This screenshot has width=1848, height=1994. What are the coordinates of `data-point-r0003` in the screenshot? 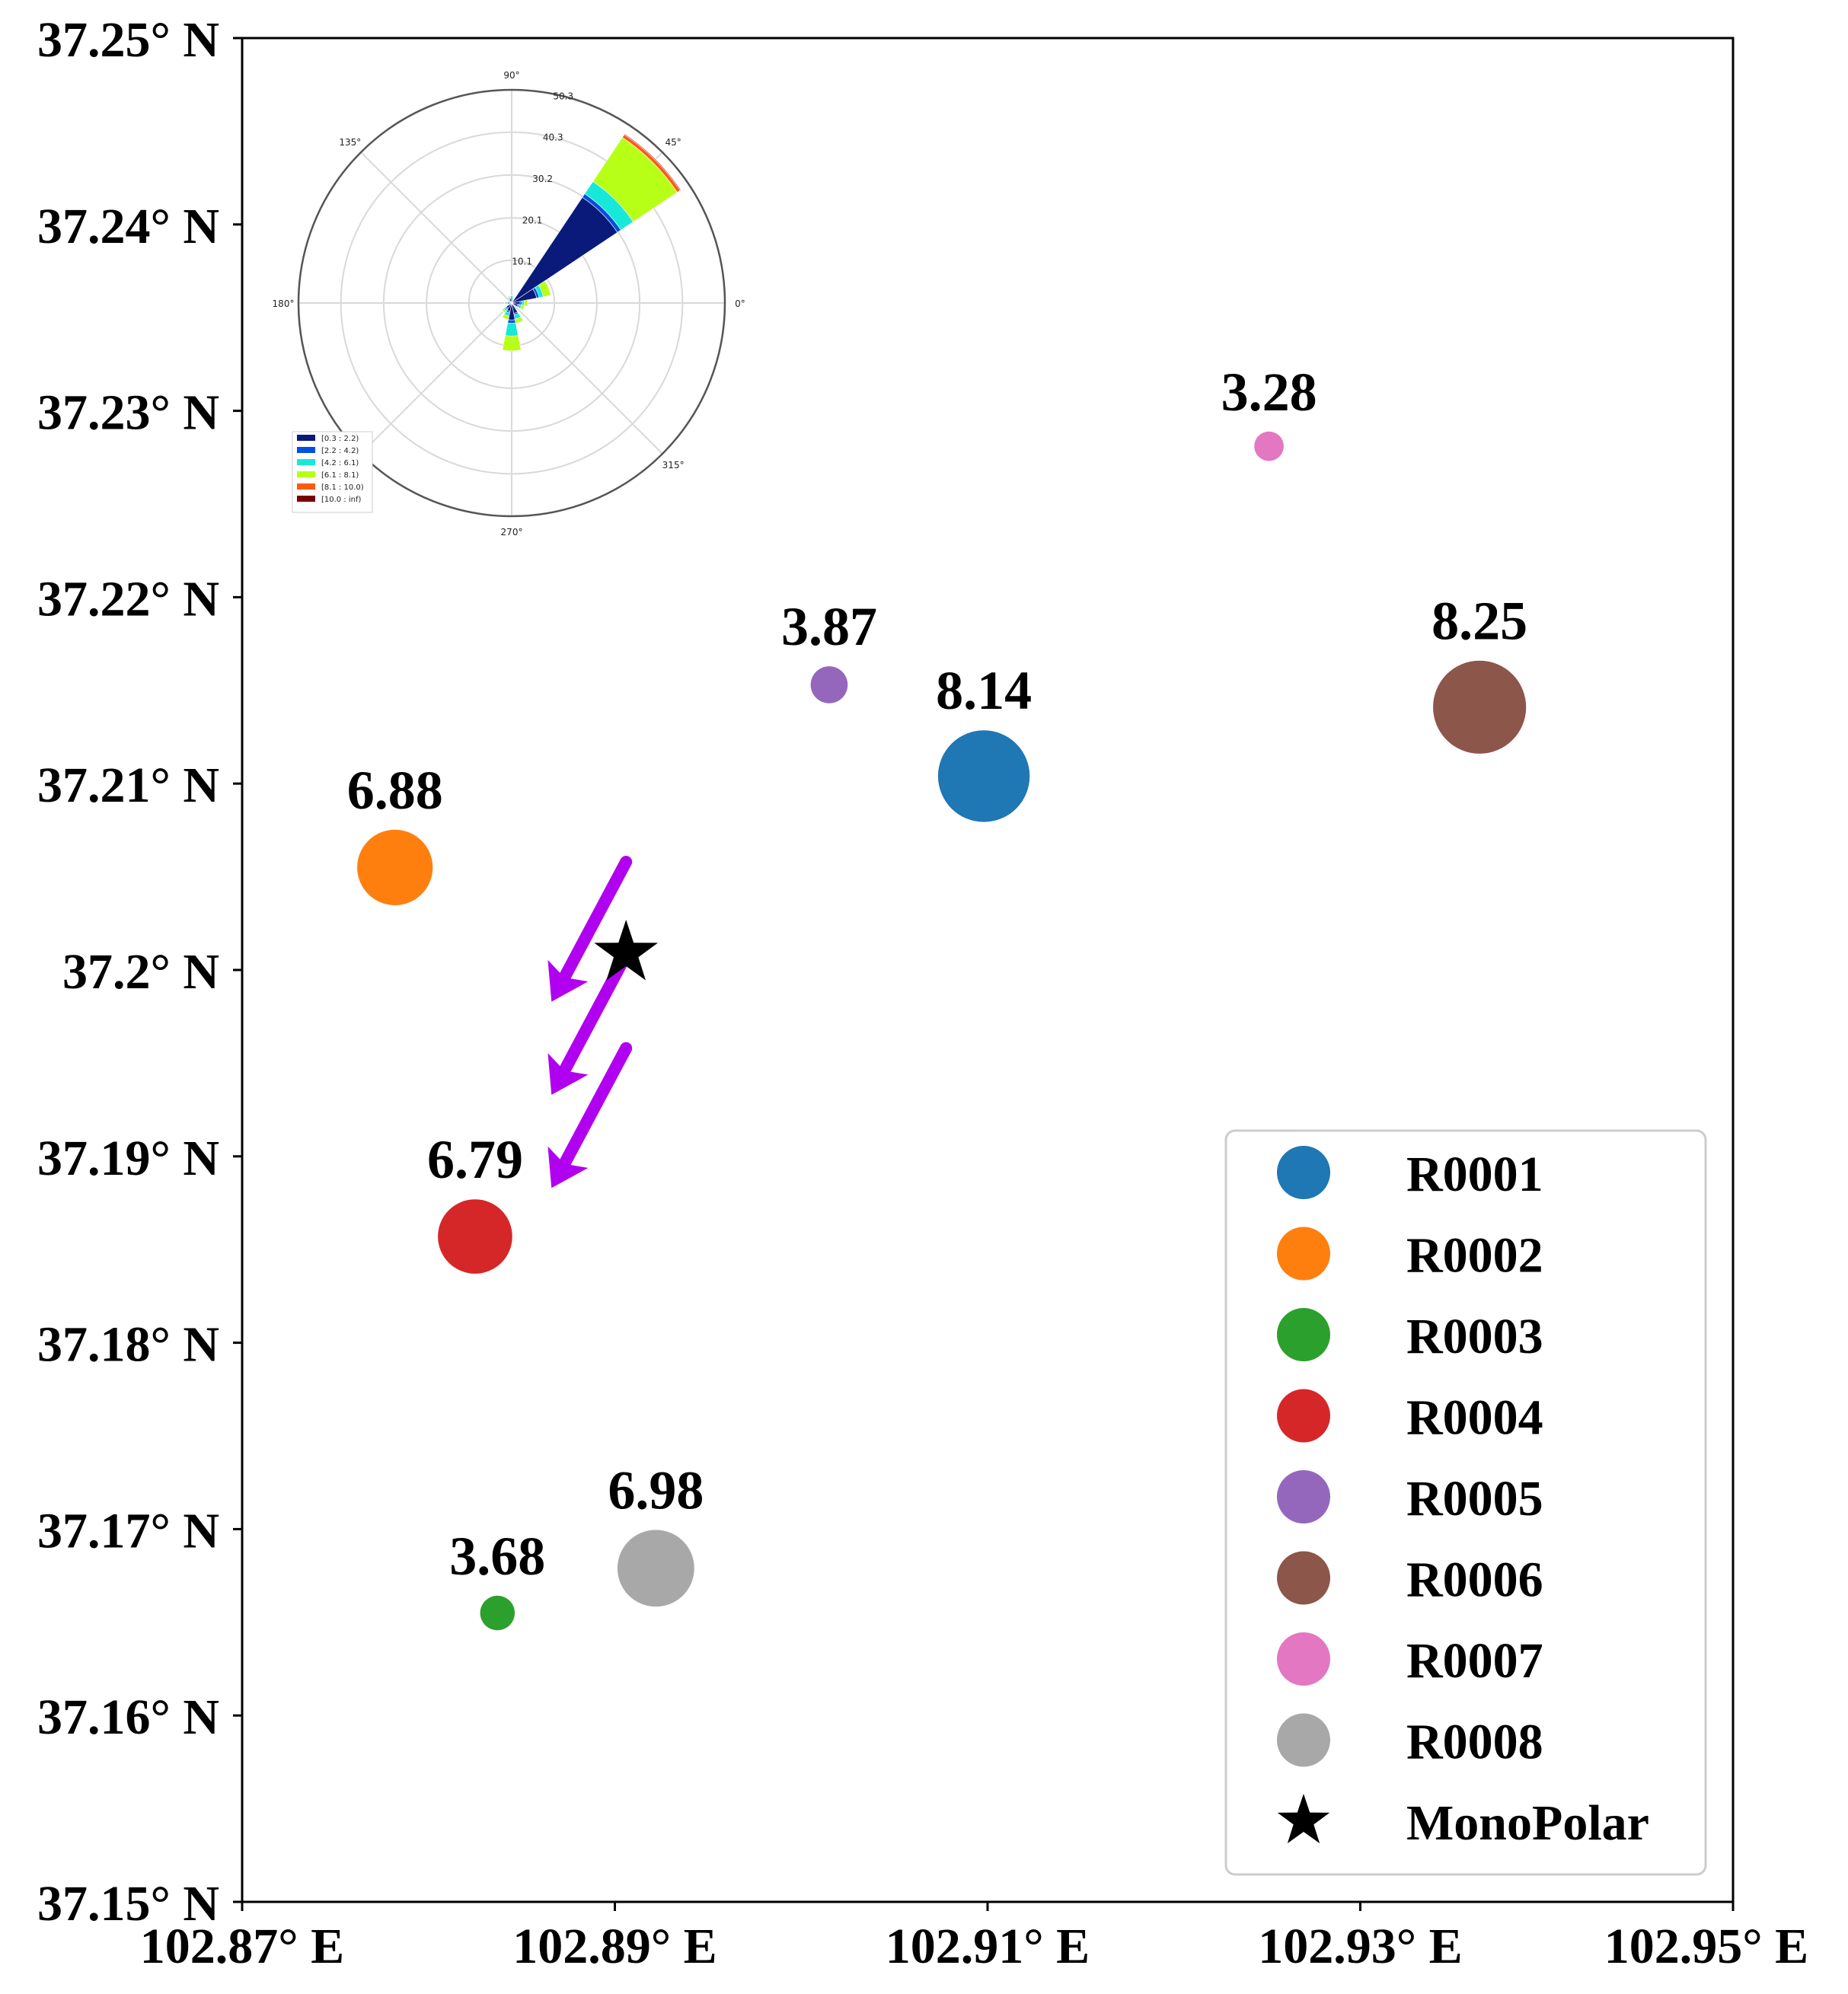 It's located at (497, 1613).